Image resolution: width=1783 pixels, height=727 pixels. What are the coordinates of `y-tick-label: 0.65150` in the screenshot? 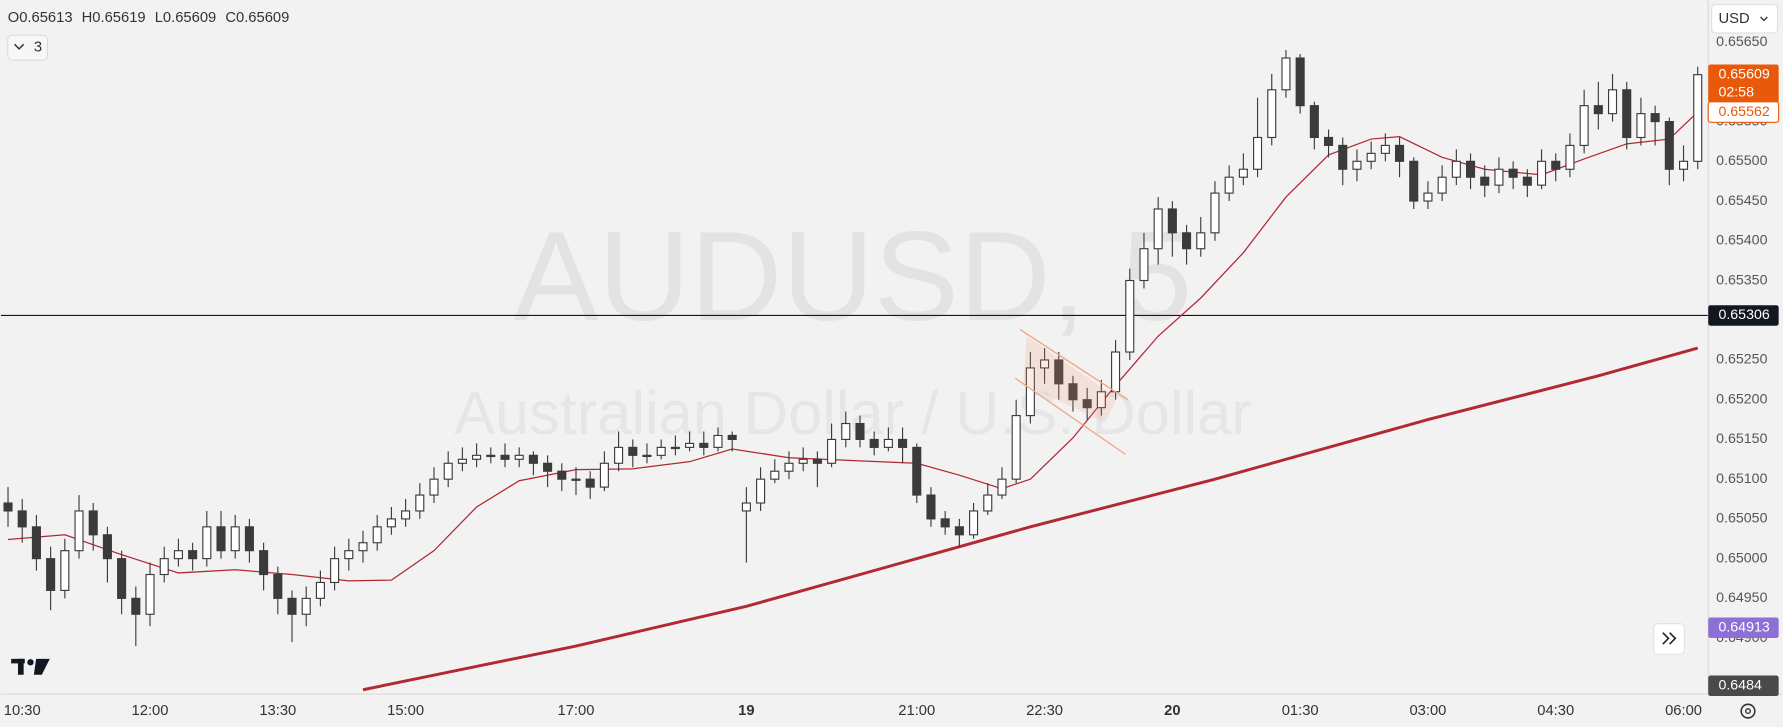 It's located at (1741, 439).